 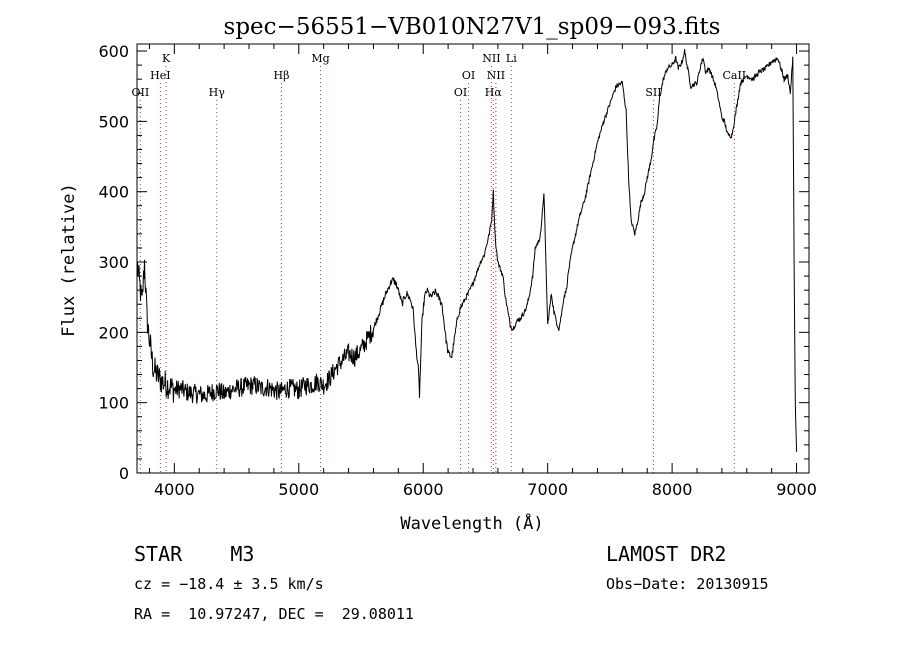 What do you see at coordinates (141, 92) in the screenshot?
I see `line-label-0: OII` at bounding box center [141, 92].